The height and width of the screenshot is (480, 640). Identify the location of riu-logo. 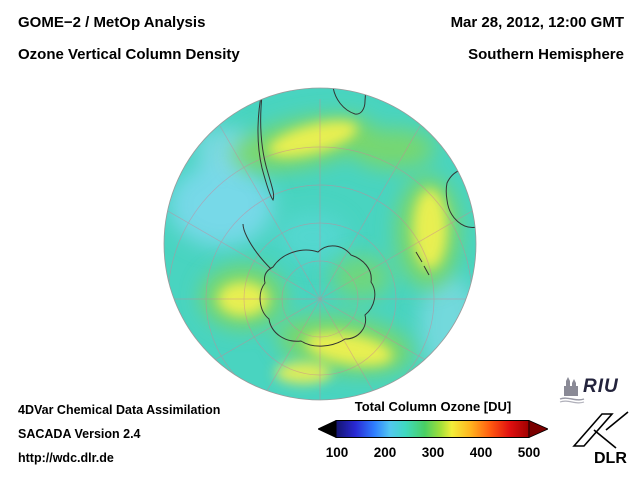
(594, 391).